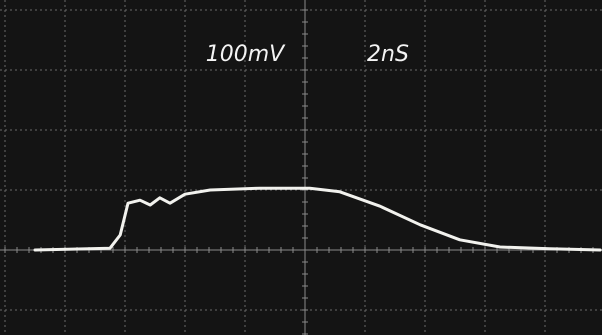 Image resolution: width=602 pixels, height=335 pixels. I want to click on time-per-div: 2nS, so click(388, 54).